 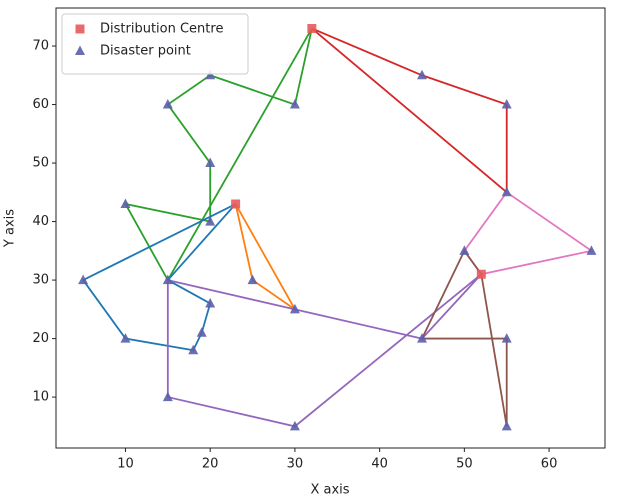 I want to click on x-tick-label: 10, so click(x=125, y=464).